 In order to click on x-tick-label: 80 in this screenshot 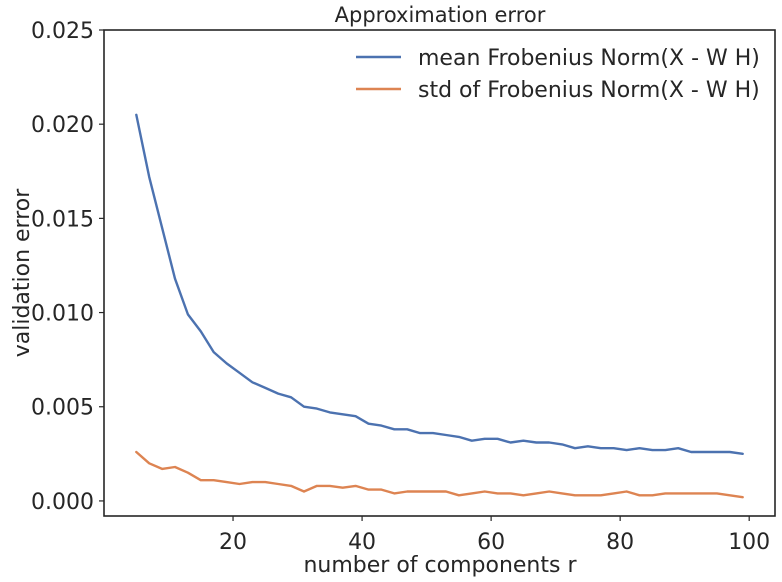, I will do `click(620, 542)`.